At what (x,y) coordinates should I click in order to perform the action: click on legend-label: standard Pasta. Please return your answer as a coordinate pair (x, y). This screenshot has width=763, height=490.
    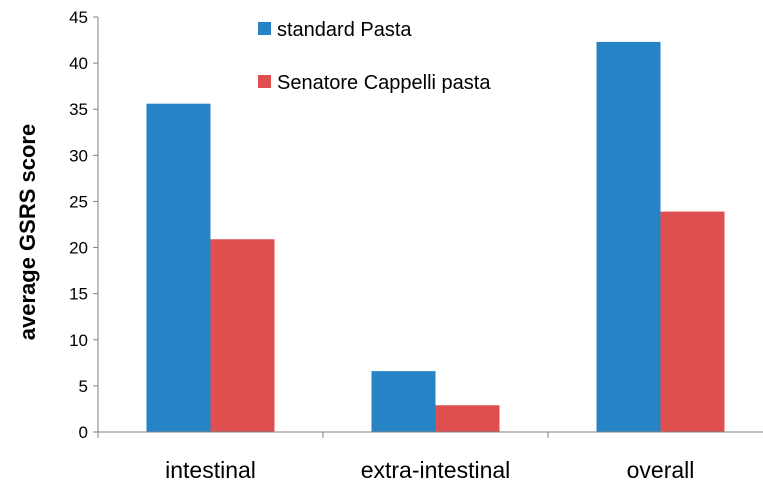
    Looking at the image, I should click on (344, 30).